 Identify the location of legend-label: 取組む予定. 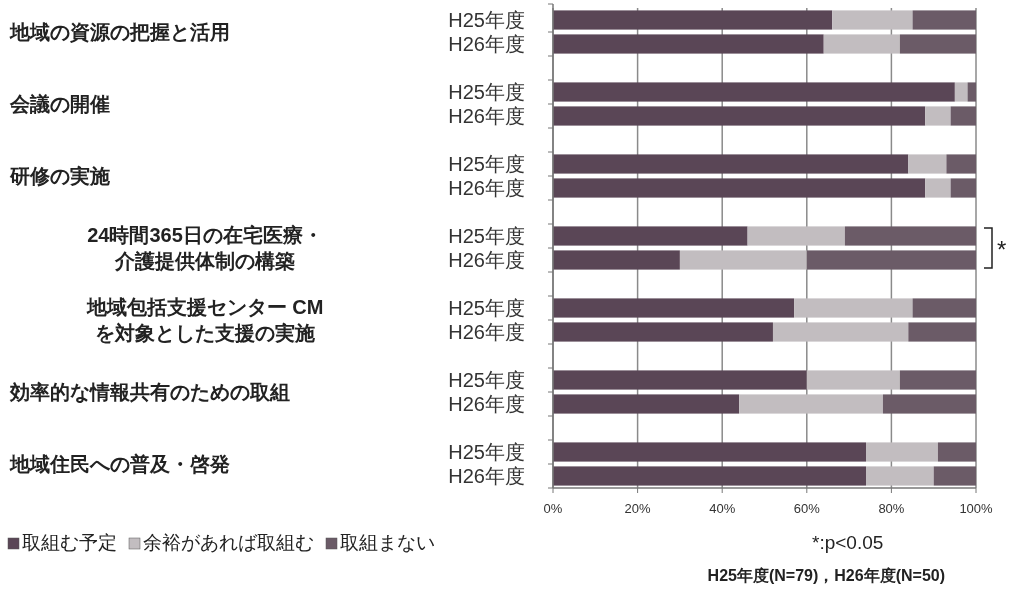
(69, 542).